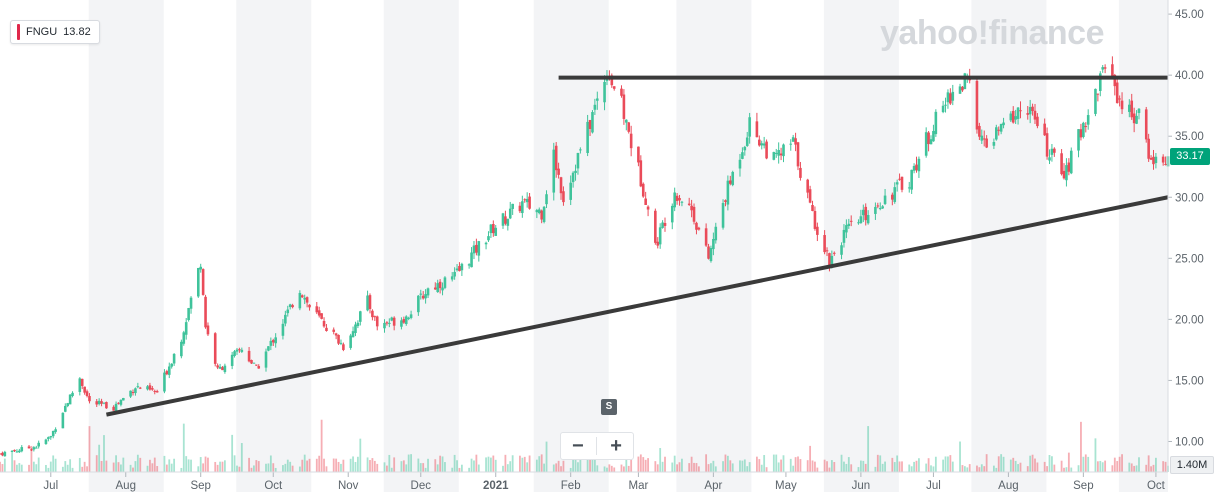  What do you see at coordinates (55, 32) in the screenshot?
I see `ticker-legend: FNGU 13.82` at bounding box center [55, 32].